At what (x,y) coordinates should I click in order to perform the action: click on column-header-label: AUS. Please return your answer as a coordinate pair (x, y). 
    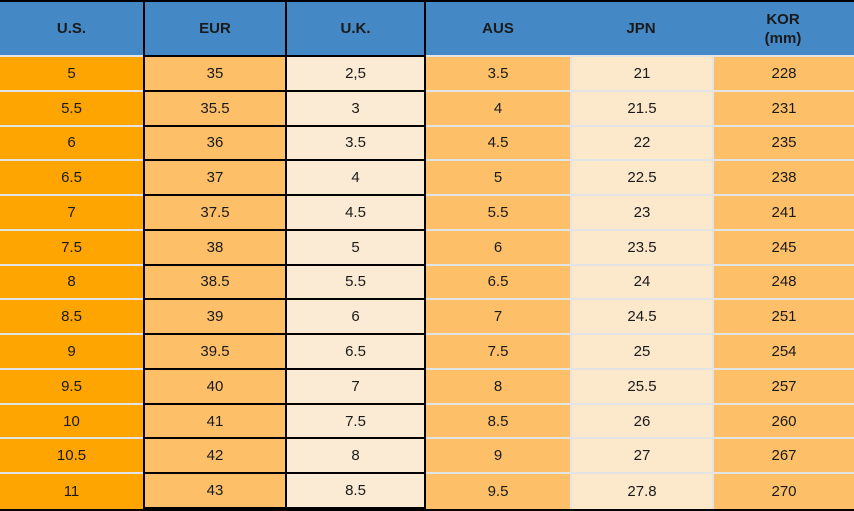
    Looking at the image, I should click on (498, 28).